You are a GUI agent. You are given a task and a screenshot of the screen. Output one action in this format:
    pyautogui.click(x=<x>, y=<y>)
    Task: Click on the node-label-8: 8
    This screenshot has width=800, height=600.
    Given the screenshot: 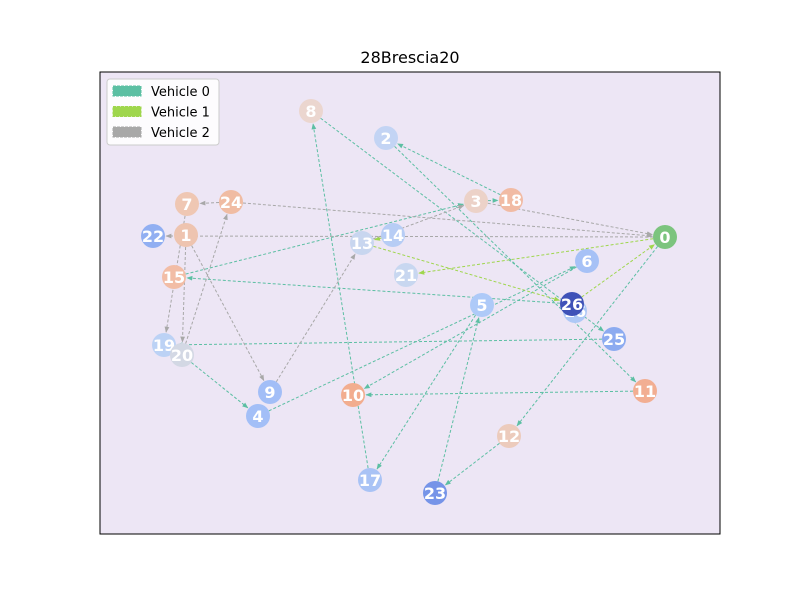 What is the action you would take?
    pyautogui.click(x=310, y=111)
    